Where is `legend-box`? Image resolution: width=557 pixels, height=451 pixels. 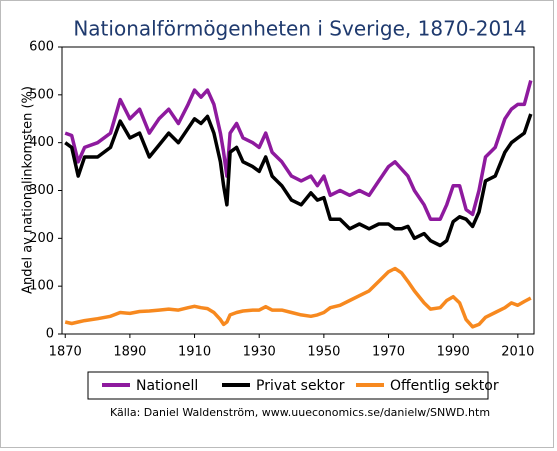
legend-box is located at coordinates (288, 385).